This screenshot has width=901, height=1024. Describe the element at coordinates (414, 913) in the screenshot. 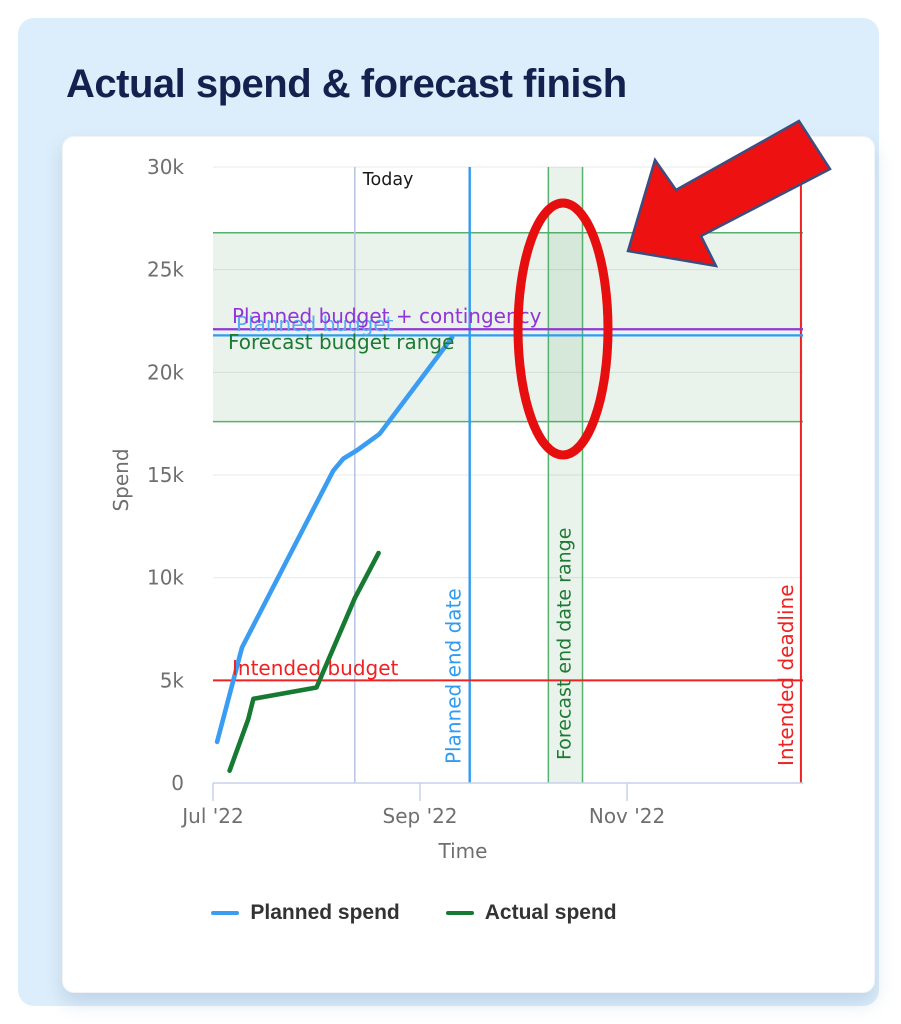

I see `legend: Planned spend Actual spend` at that location.